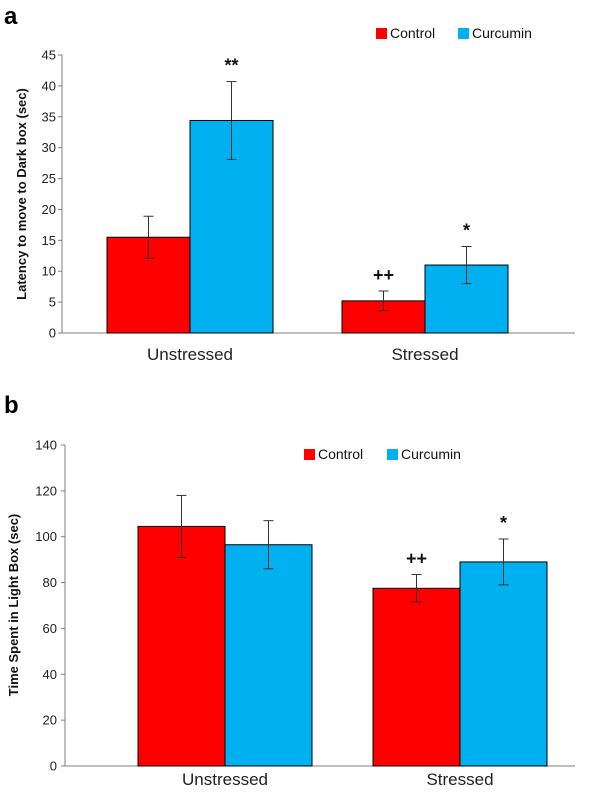  Describe the element at coordinates (46, 536) in the screenshot. I see `y-tick-label: 100` at that location.